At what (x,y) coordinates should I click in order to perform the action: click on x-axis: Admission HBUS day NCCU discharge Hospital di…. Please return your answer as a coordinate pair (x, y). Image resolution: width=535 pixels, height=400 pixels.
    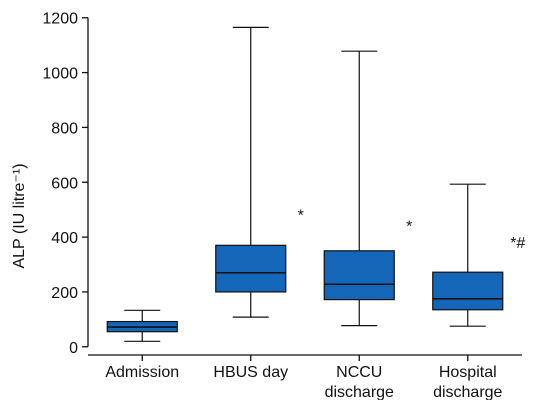
    Looking at the image, I should click on (305, 377).